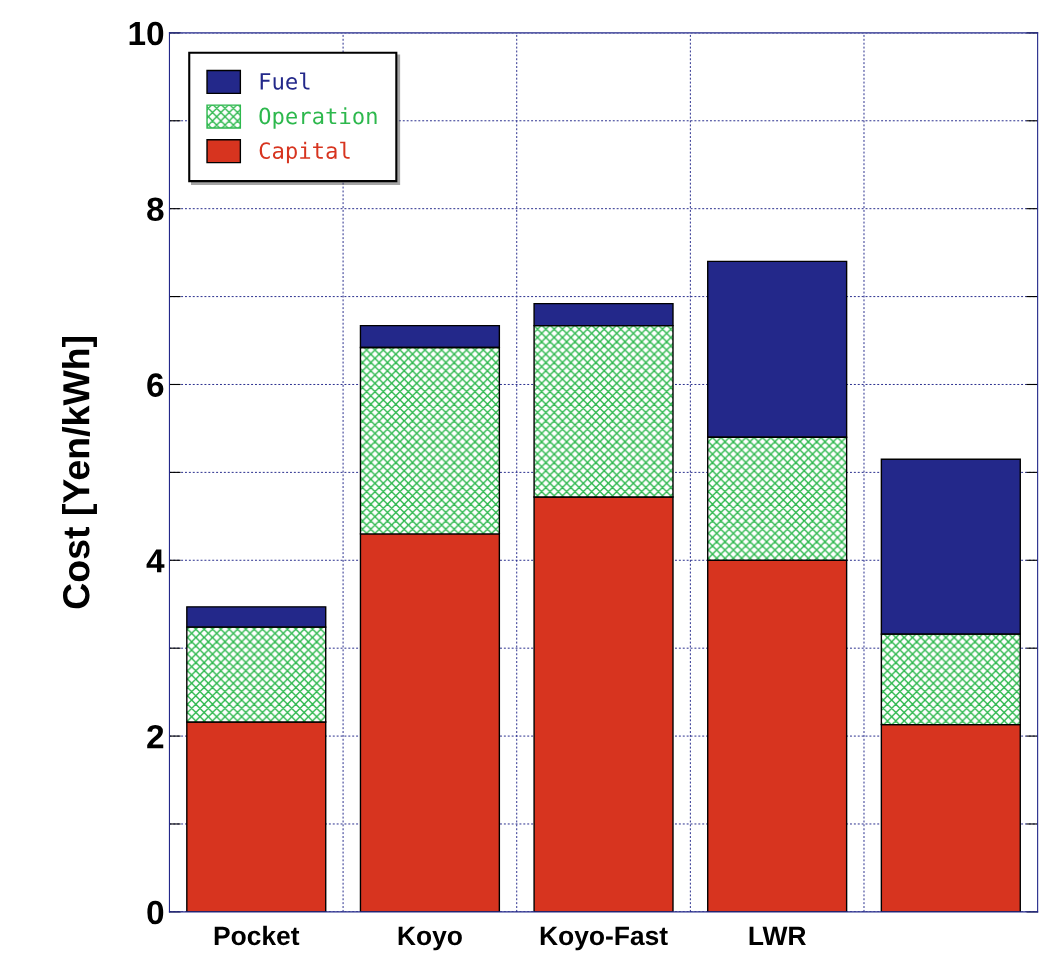 The image size is (1046, 967). I want to click on y-tick-label: 4, so click(155, 561).